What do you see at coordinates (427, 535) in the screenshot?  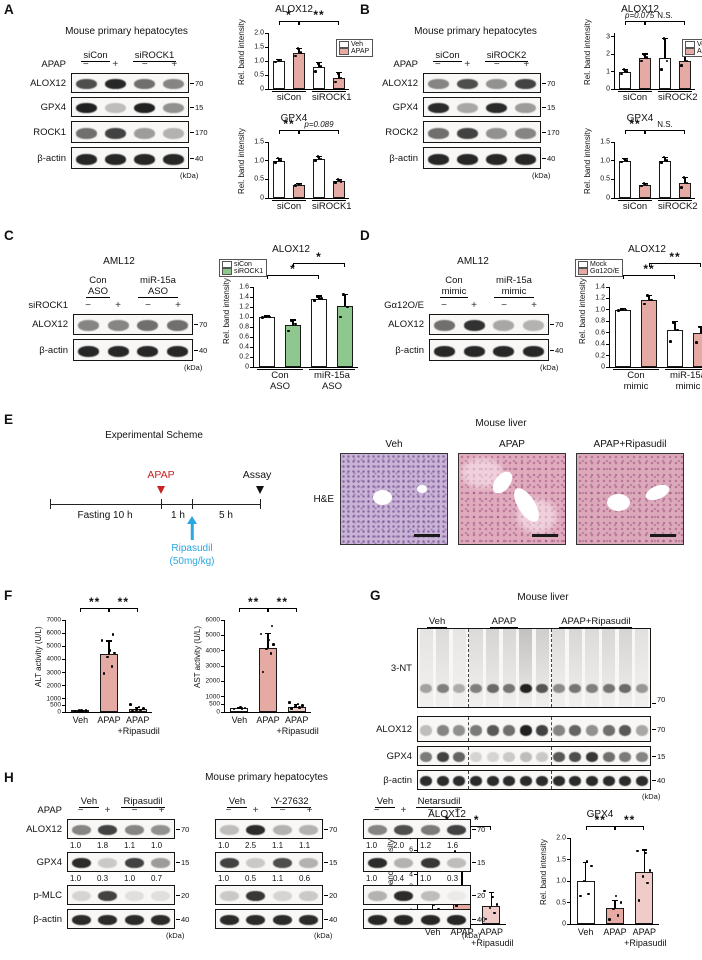 I see `scale-bar` at bounding box center [427, 535].